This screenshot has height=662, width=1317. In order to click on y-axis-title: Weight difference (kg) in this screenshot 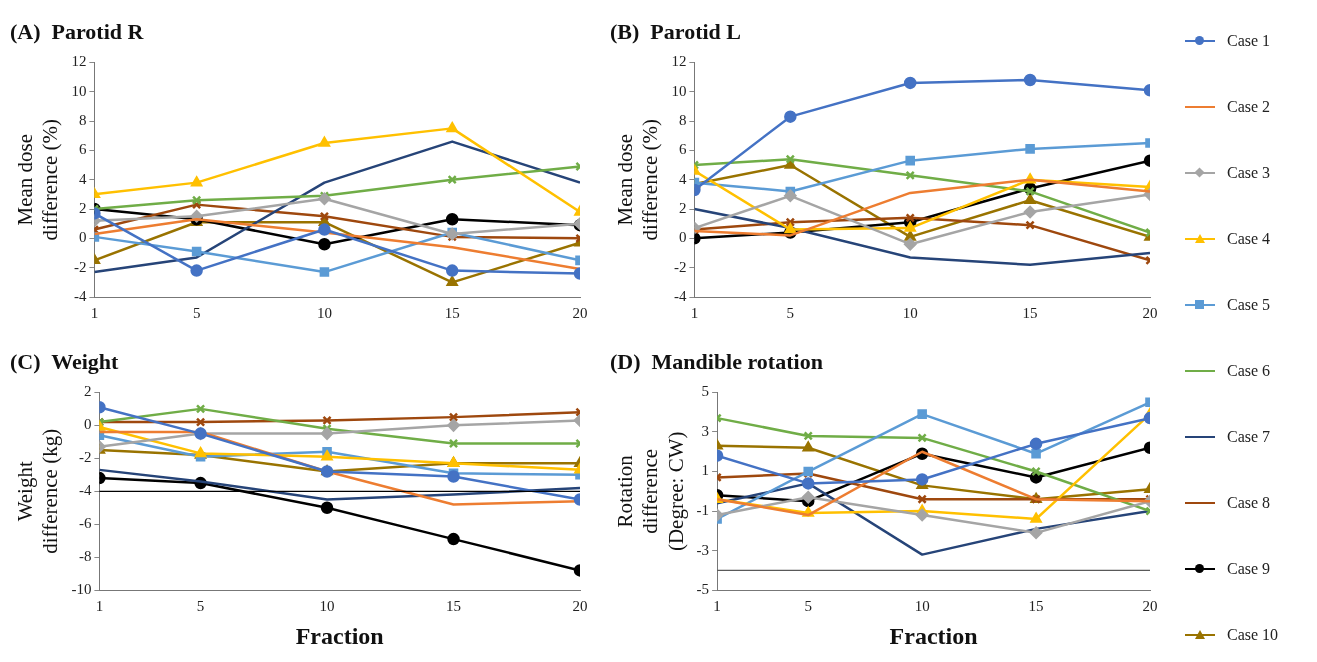, I will do `click(38, 491)`.